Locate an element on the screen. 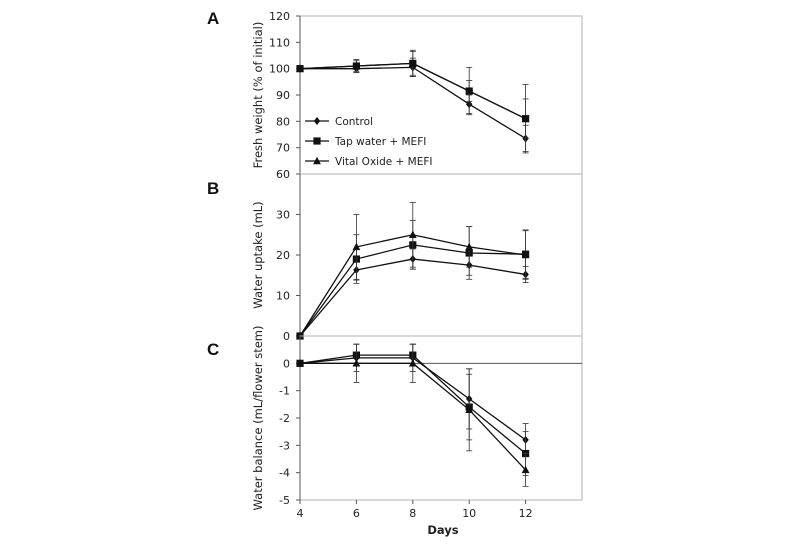 The width and height of the screenshot is (800, 545). panel-label: B is located at coordinates (213, 188).